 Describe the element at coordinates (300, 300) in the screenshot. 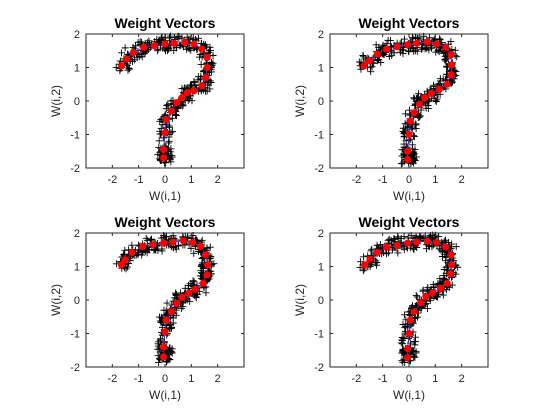

I see `y-axis-label: W(i,2)` at that location.